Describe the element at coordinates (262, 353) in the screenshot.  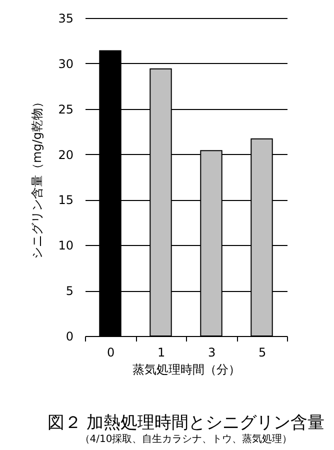
I see `x-tick-label: 5` at that location.